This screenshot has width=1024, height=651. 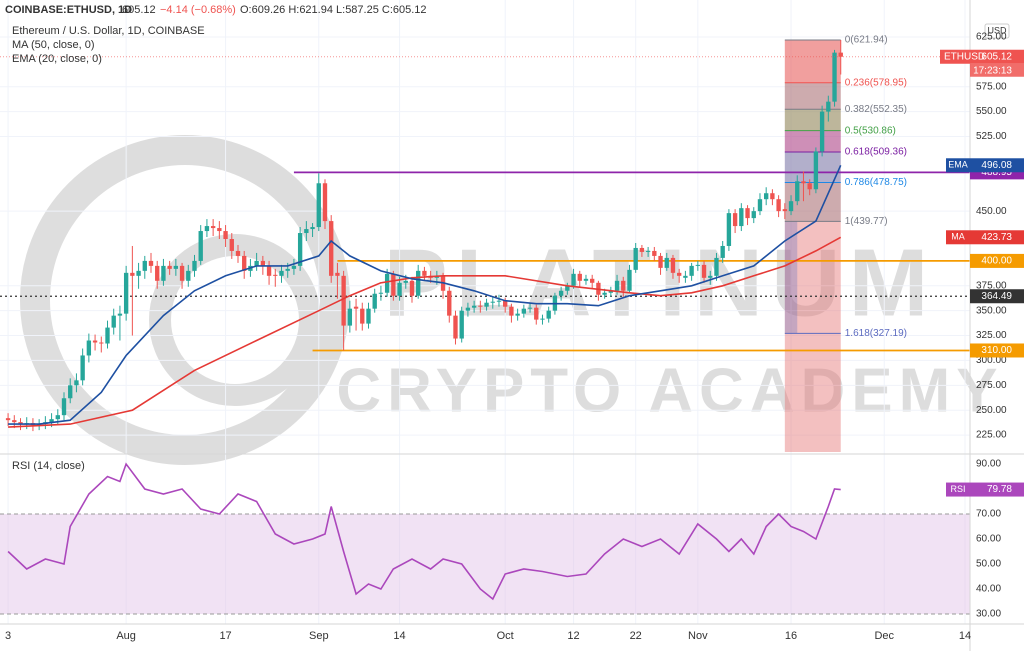 What do you see at coordinates (997, 70) in the screenshot?
I see `countdown-badge` at bounding box center [997, 70].